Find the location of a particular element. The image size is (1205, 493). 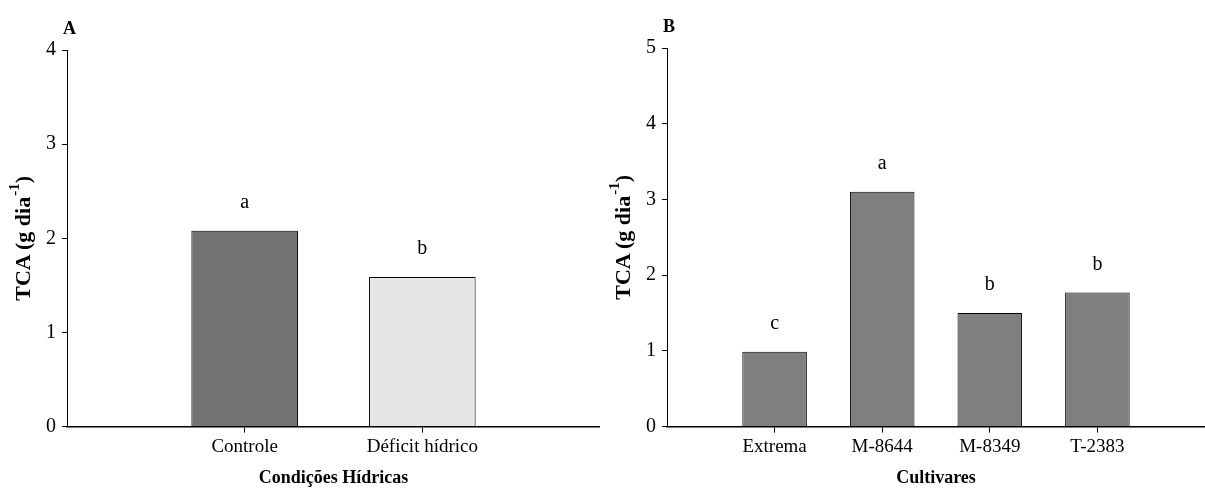

chart-title: A is located at coordinates (69, 28).